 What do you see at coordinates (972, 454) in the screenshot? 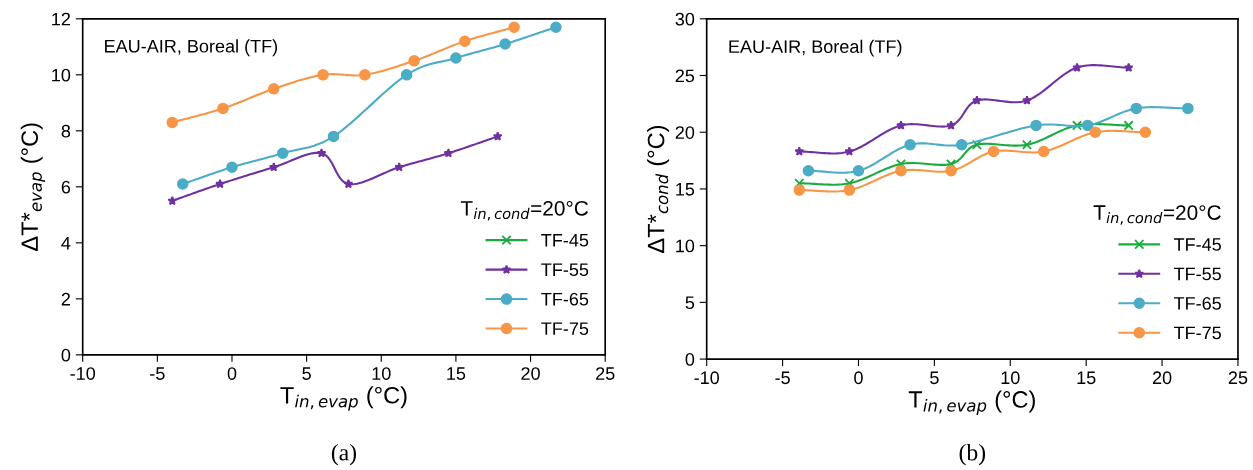
I see `text: (b)` at bounding box center [972, 454].